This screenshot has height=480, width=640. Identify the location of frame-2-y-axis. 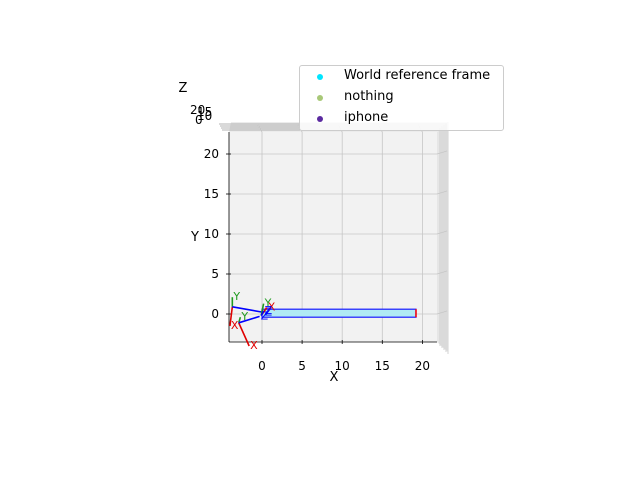
(239, 320).